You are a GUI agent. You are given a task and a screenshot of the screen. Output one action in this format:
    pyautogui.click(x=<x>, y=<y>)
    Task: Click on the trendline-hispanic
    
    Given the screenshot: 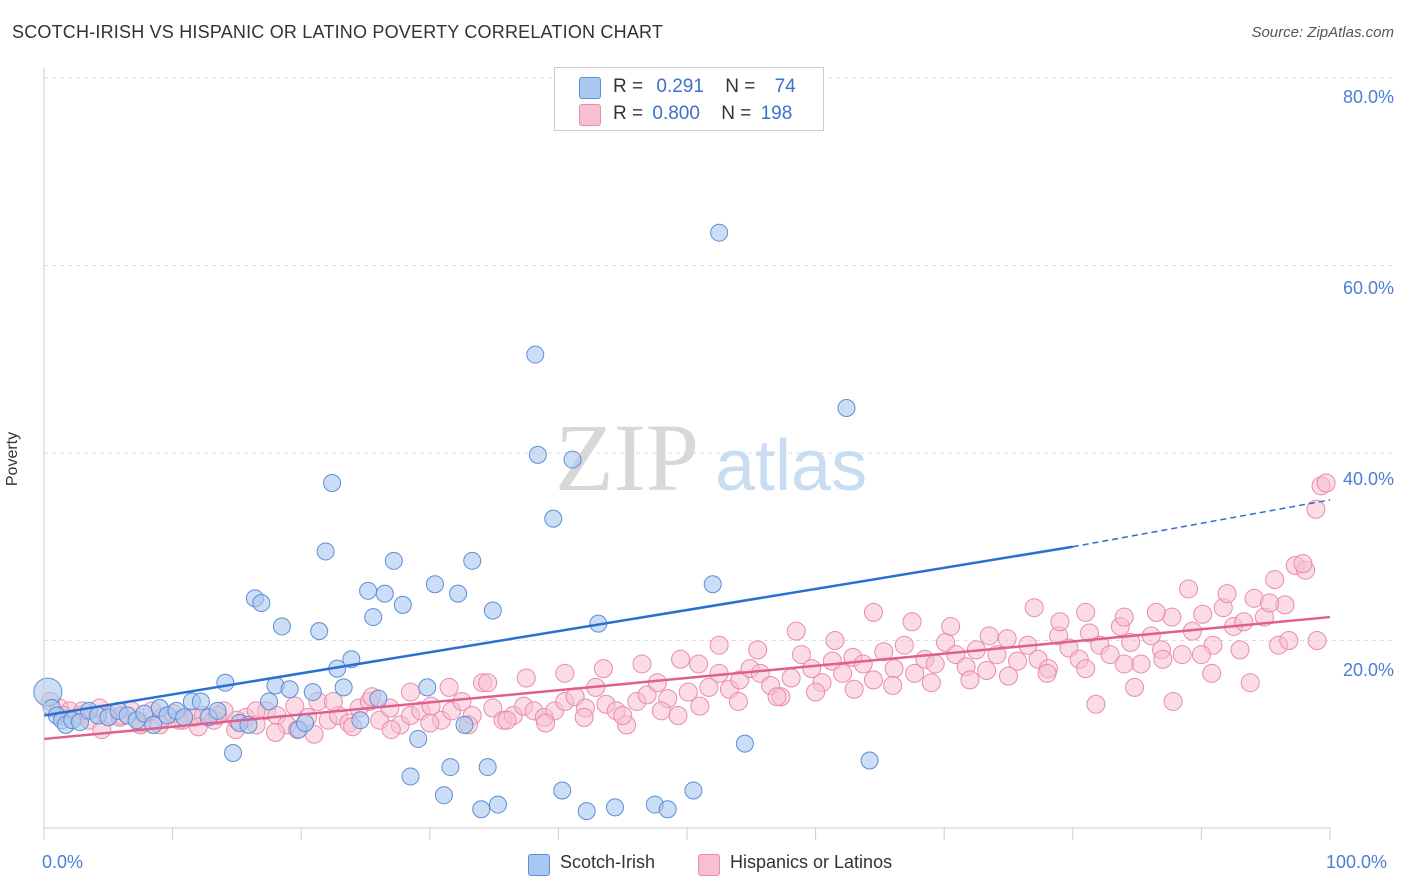 What is the action you would take?
    pyautogui.click(x=687, y=678)
    